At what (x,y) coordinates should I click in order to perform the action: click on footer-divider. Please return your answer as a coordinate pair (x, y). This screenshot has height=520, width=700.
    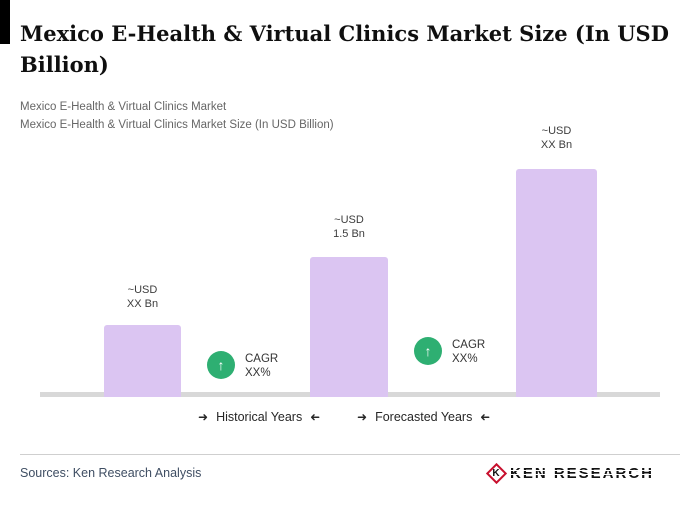
    Looking at the image, I should click on (350, 454).